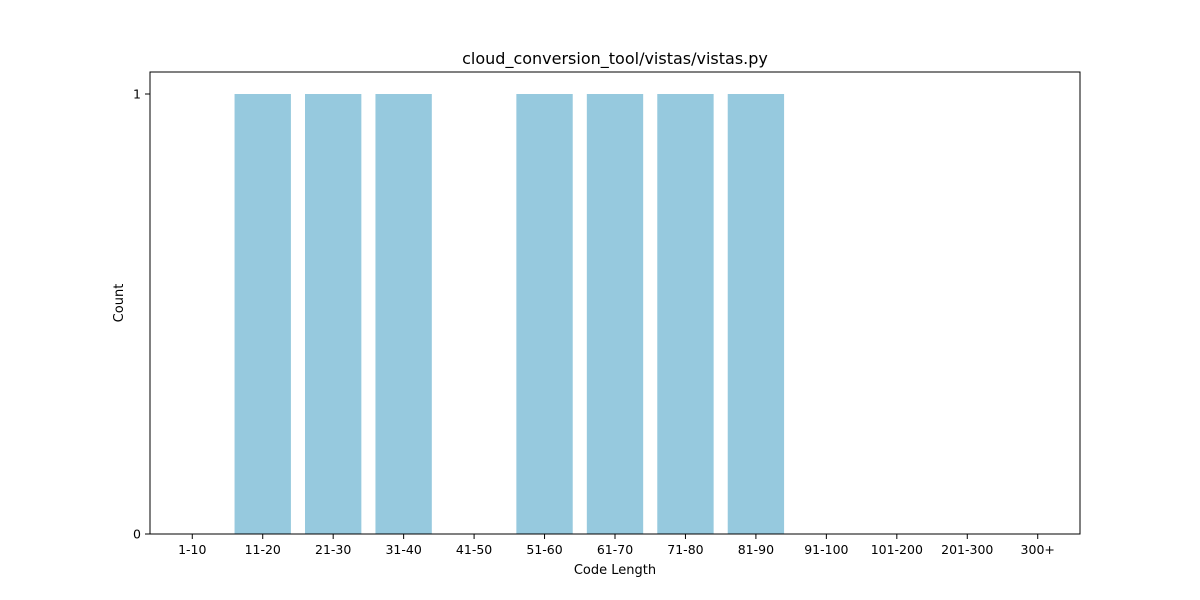 The image size is (1200, 600). I want to click on x-tick-label: 11-20, so click(263, 549).